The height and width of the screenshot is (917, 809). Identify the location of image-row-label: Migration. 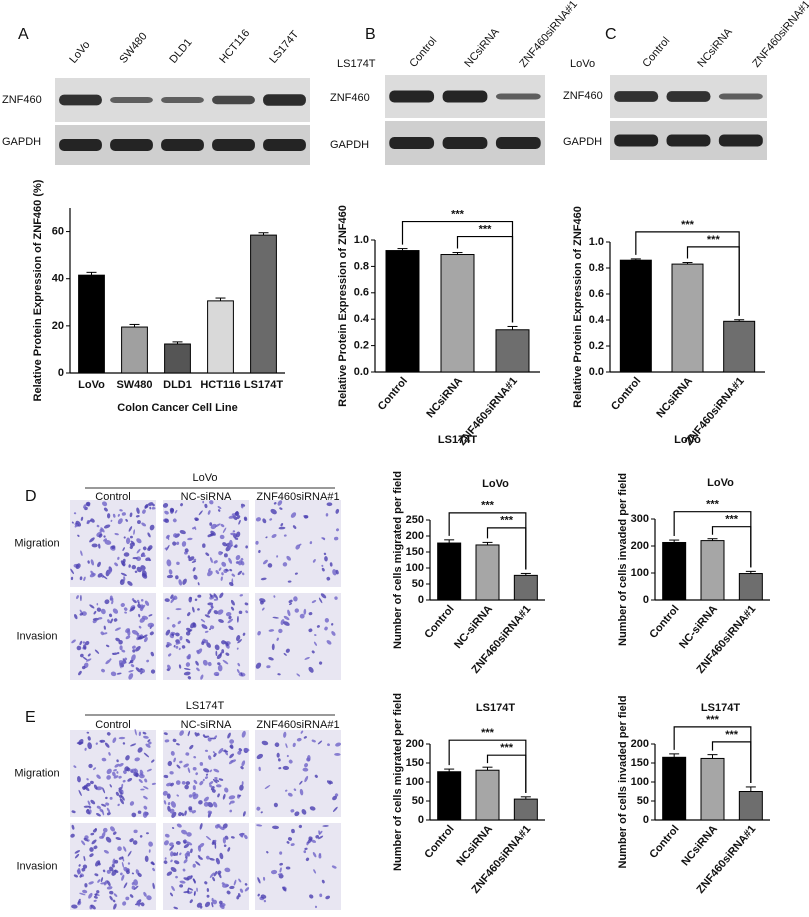
(36, 773).